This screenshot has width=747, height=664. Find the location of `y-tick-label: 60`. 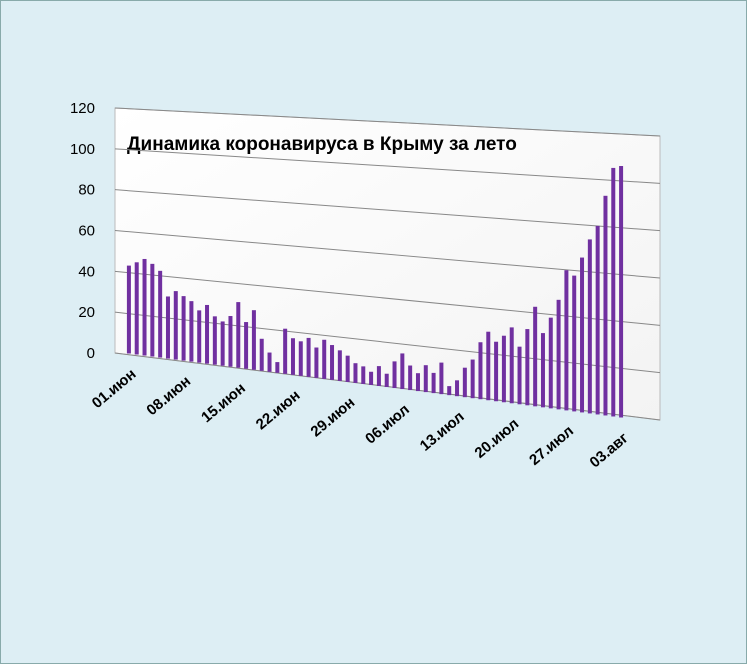

y-tick-label: 60 is located at coordinates (86, 231).